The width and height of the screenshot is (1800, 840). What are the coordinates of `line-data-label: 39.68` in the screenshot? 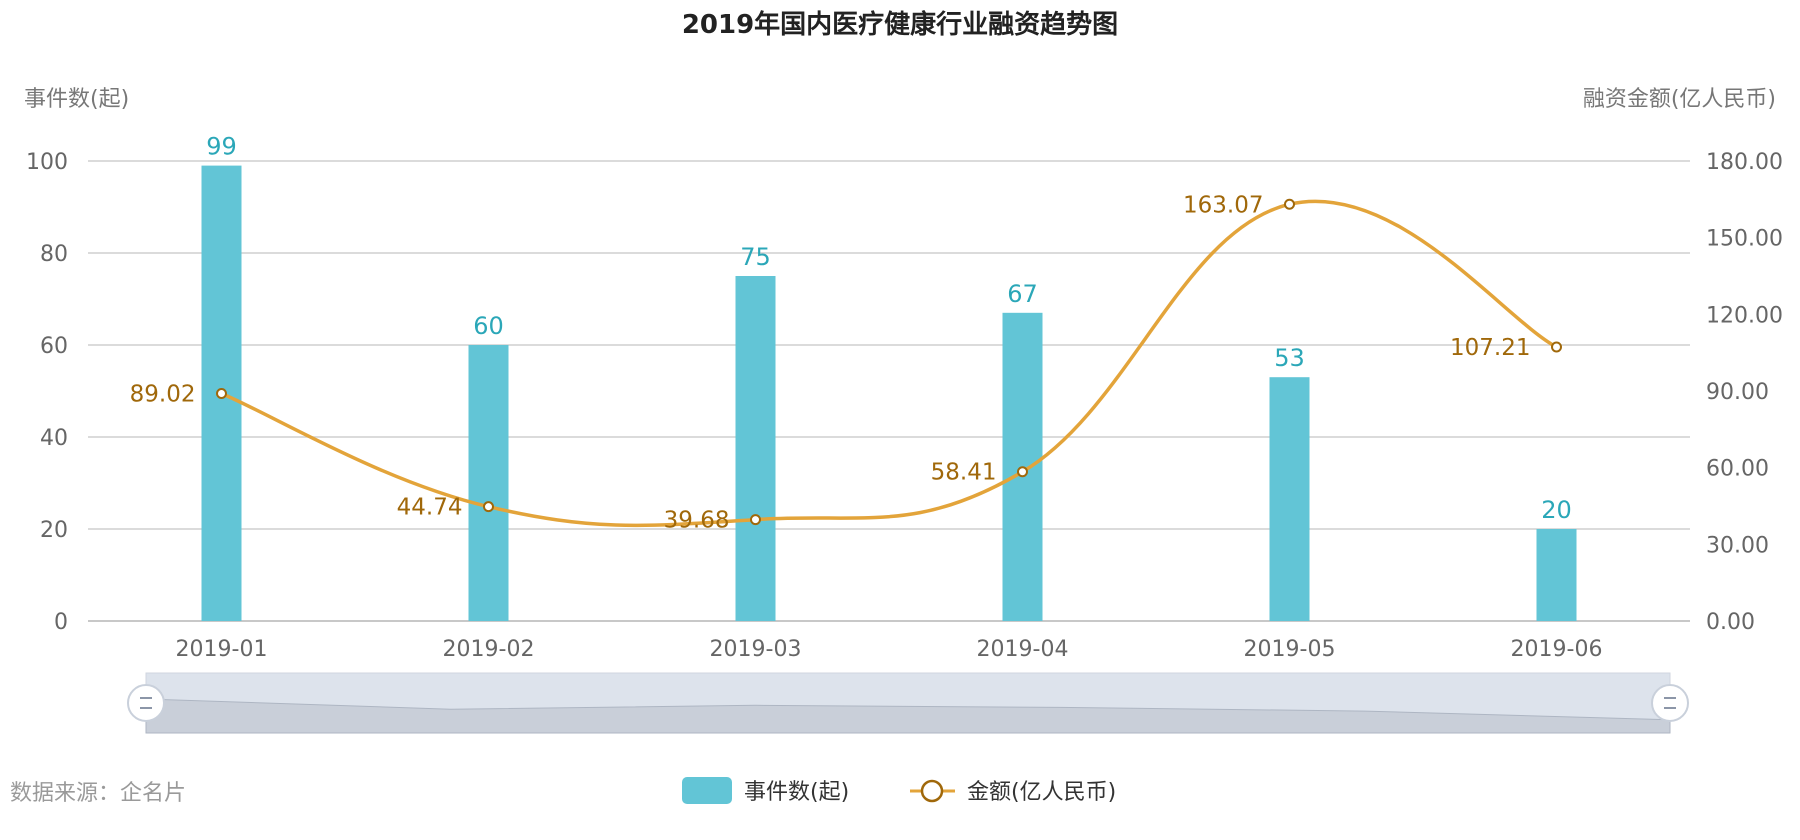 It's located at (697, 521).